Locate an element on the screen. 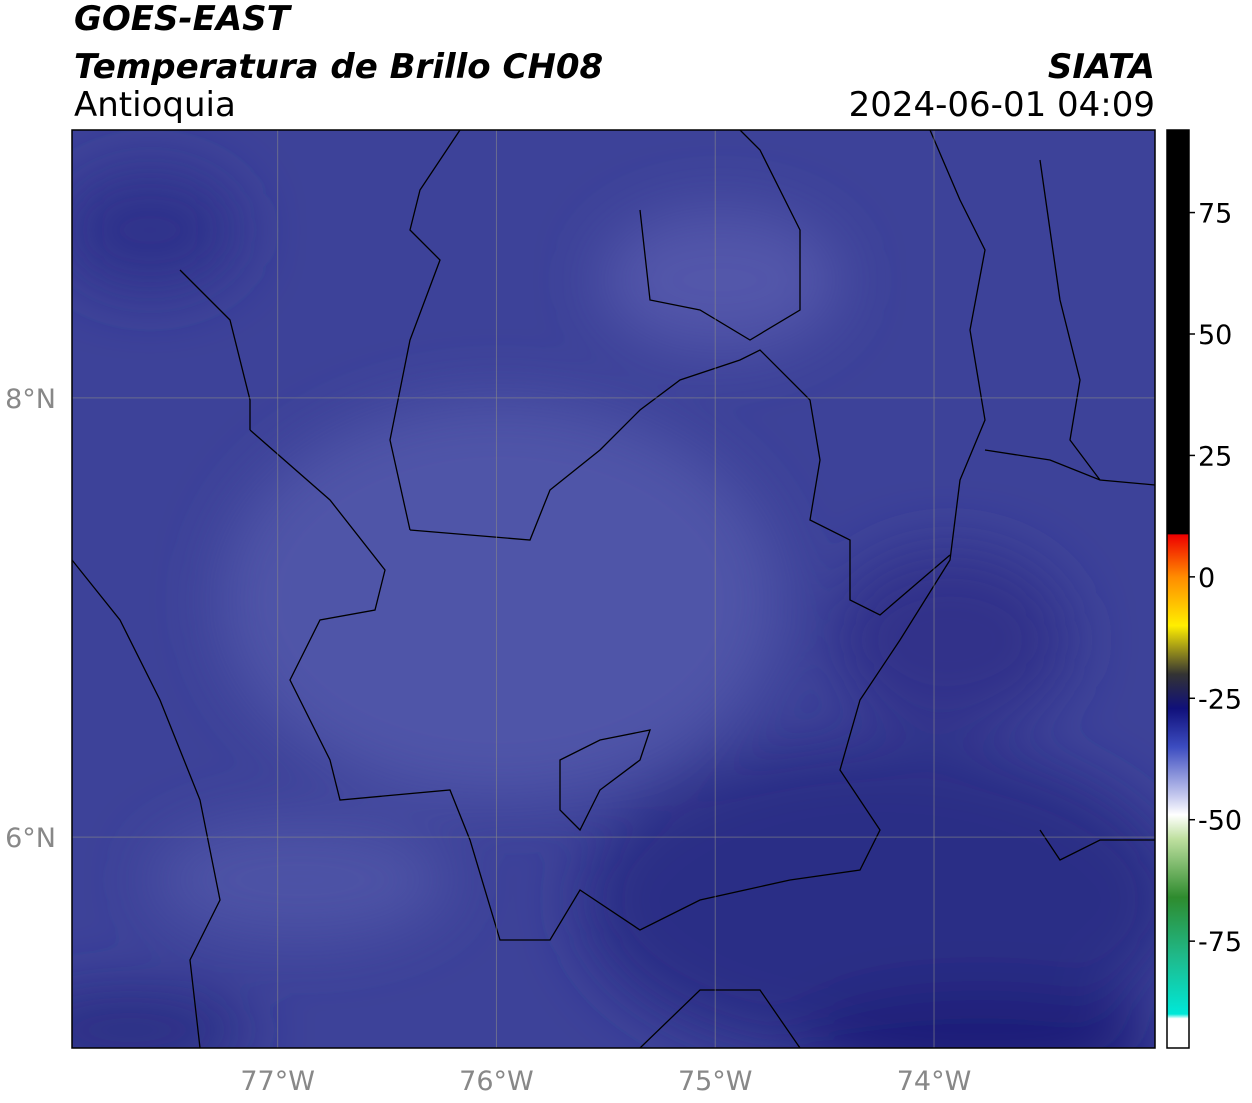  datetime: 2024-06-01 04:09 is located at coordinates (1002, 105).